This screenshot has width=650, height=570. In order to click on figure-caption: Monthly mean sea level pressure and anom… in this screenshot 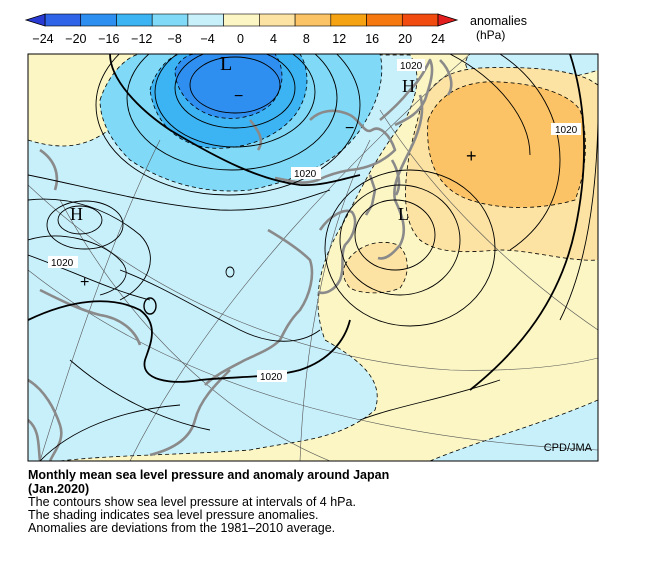, I will do `click(328, 501)`.